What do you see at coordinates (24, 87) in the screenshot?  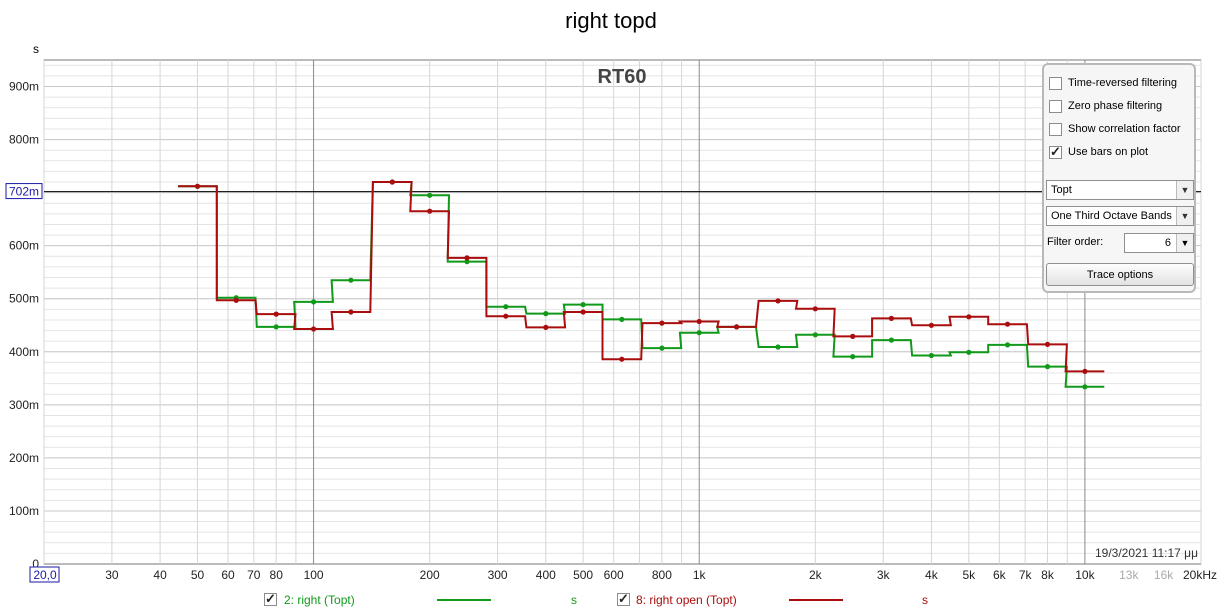 I see `y-tick-label: 900m` at bounding box center [24, 87].